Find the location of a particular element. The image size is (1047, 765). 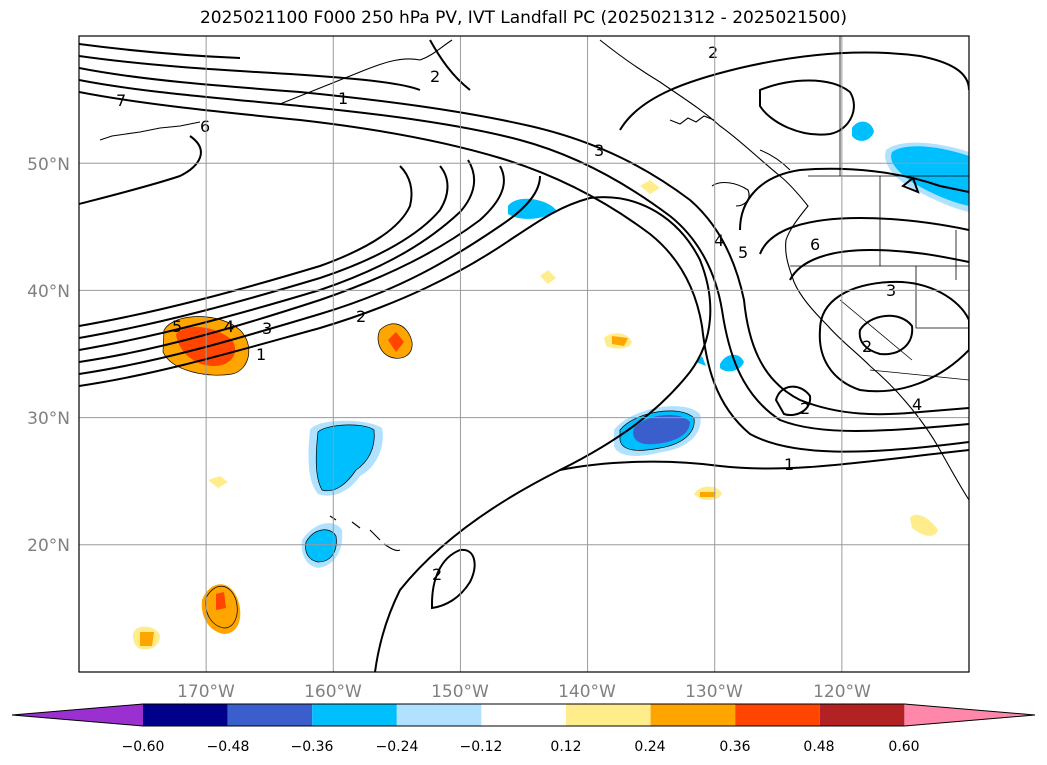

colorbar-tick-label: −0.12 is located at coordinates (481, 747).